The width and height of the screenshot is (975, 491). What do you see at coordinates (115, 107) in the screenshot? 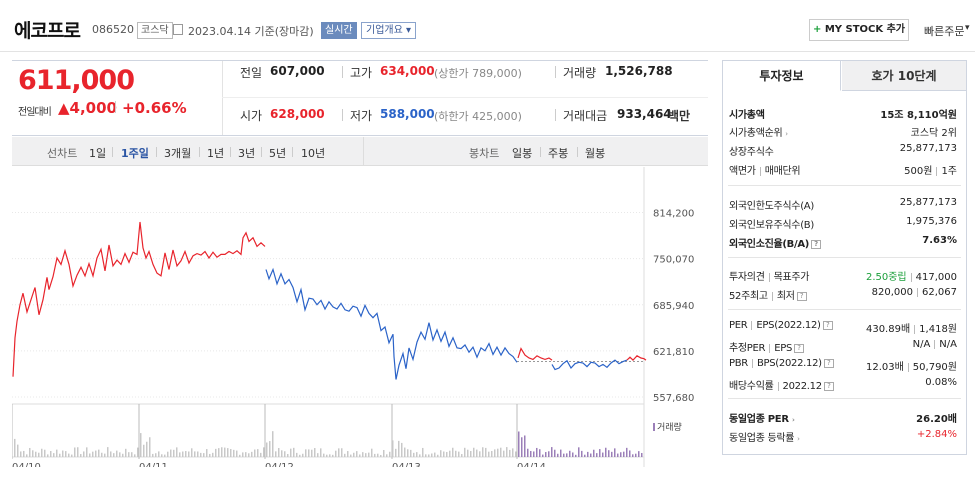
I see `change-separator` at bounding box center [115, 107].